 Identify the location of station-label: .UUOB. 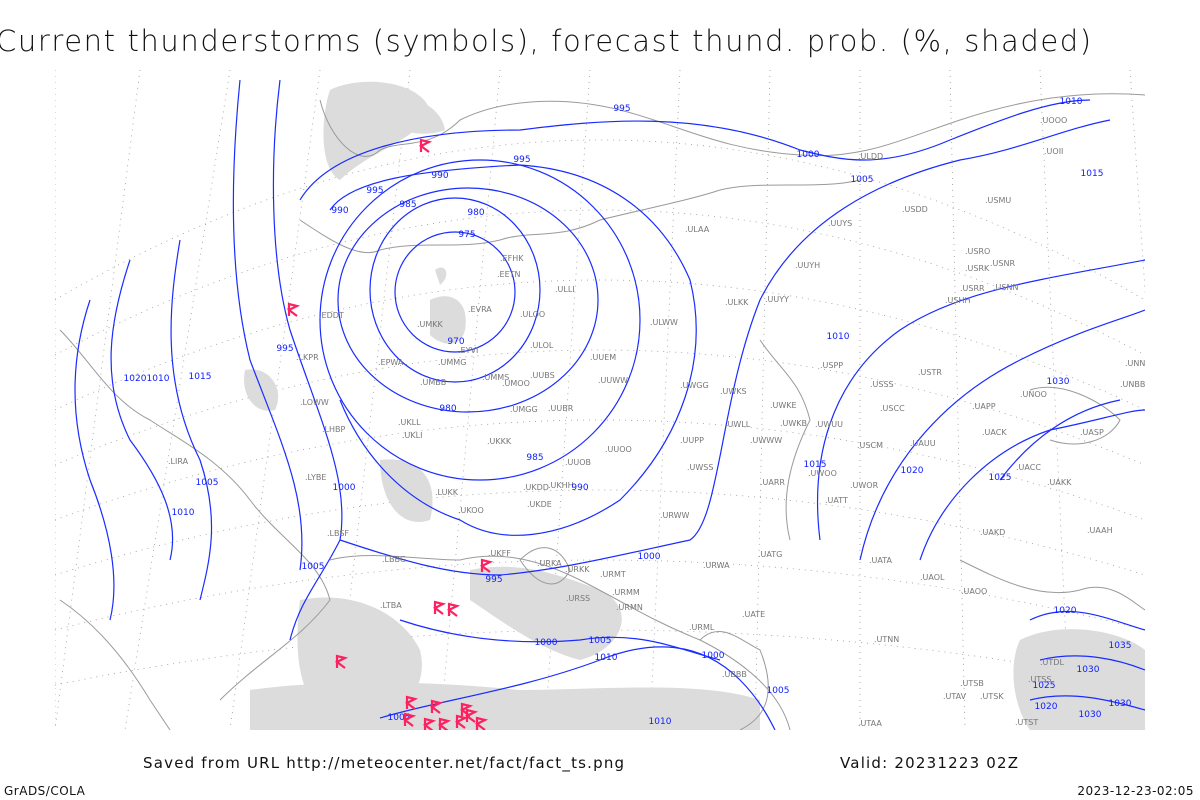
(578, 462).